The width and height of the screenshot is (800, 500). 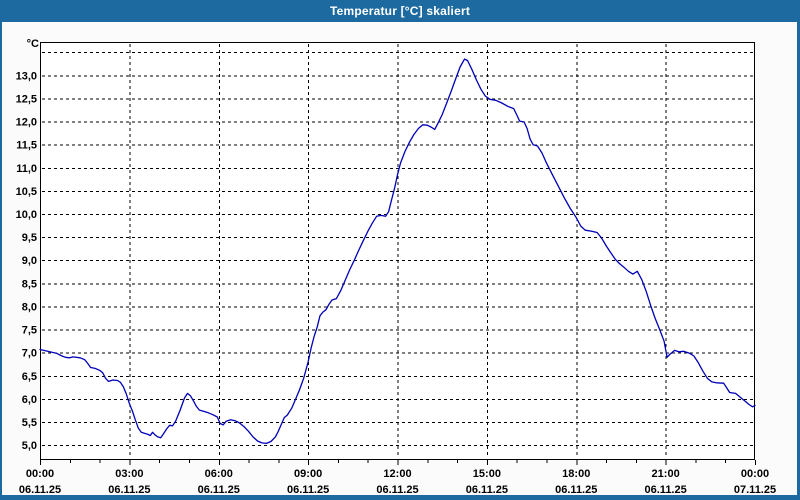 I want to click on y-tick-label: 9,5, so click(x=29, y=238).